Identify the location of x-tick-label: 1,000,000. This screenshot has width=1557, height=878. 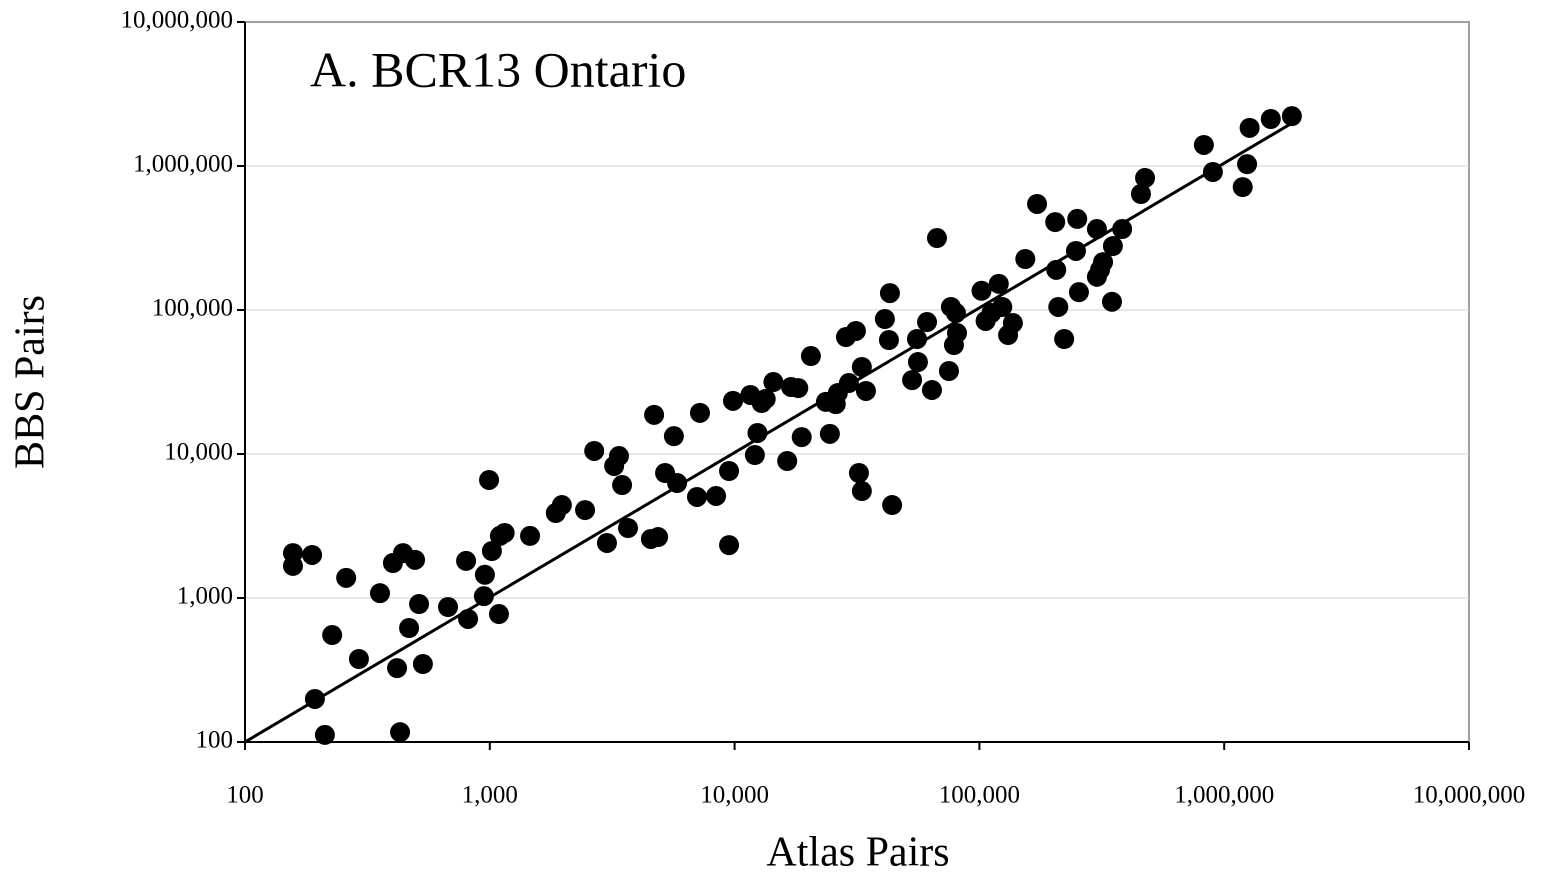
(1224, 795).